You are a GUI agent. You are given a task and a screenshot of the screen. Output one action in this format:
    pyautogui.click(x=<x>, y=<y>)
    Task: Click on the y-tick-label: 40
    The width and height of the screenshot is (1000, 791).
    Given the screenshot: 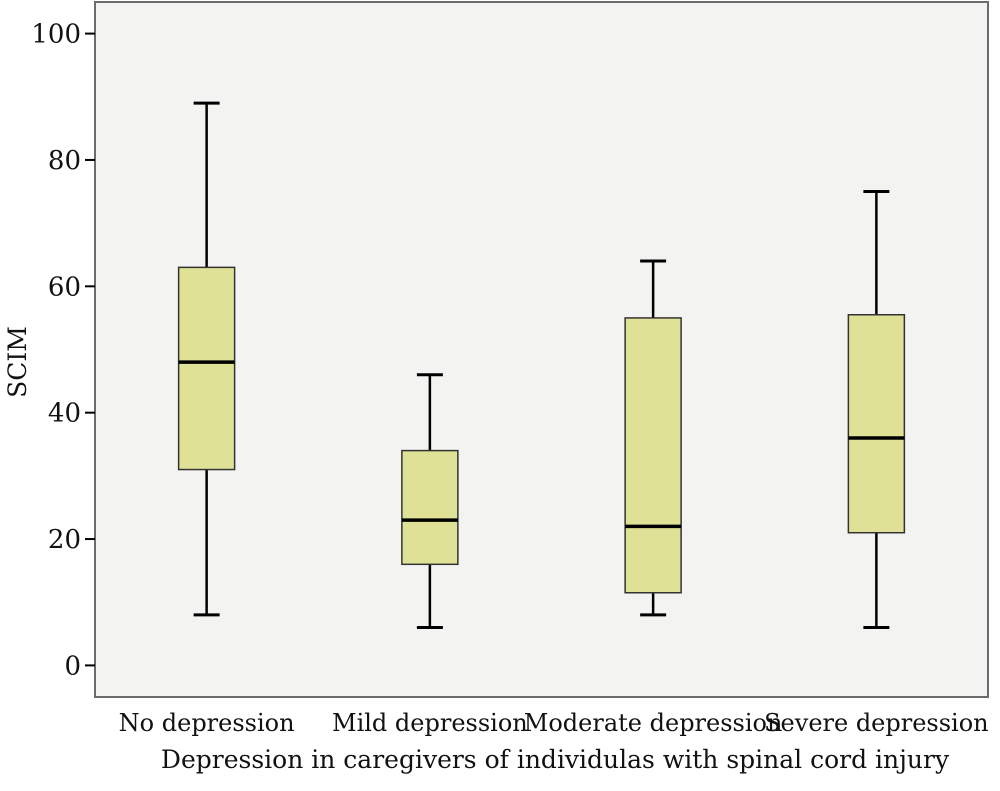 What is the action you would take?
    pyautogui.click(x=64, y=414)
    